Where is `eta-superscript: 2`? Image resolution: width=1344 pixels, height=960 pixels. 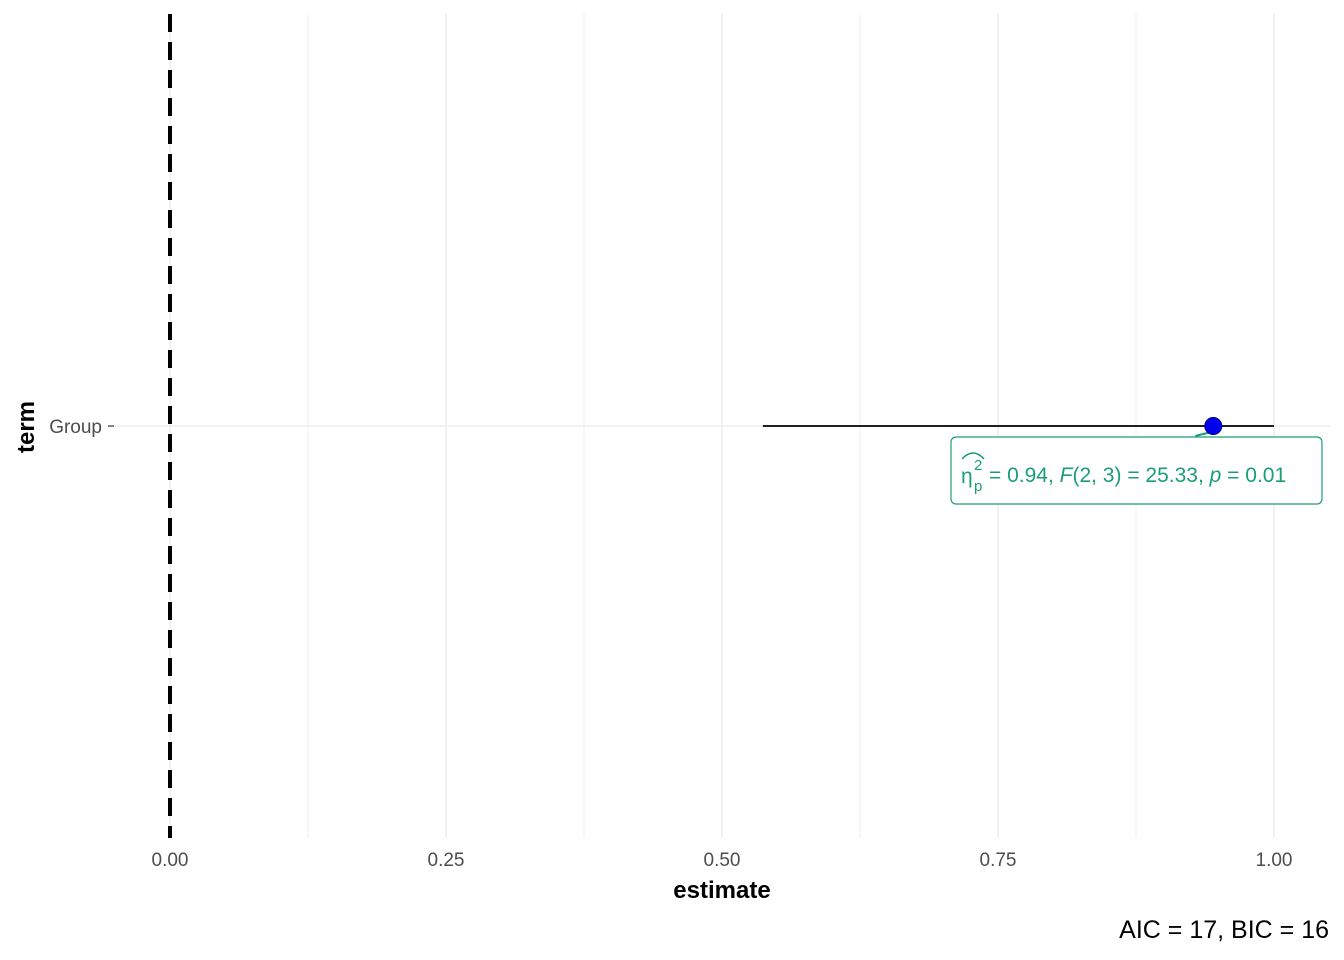 eta-superscript: 2 is located at coordinates (978, 465).